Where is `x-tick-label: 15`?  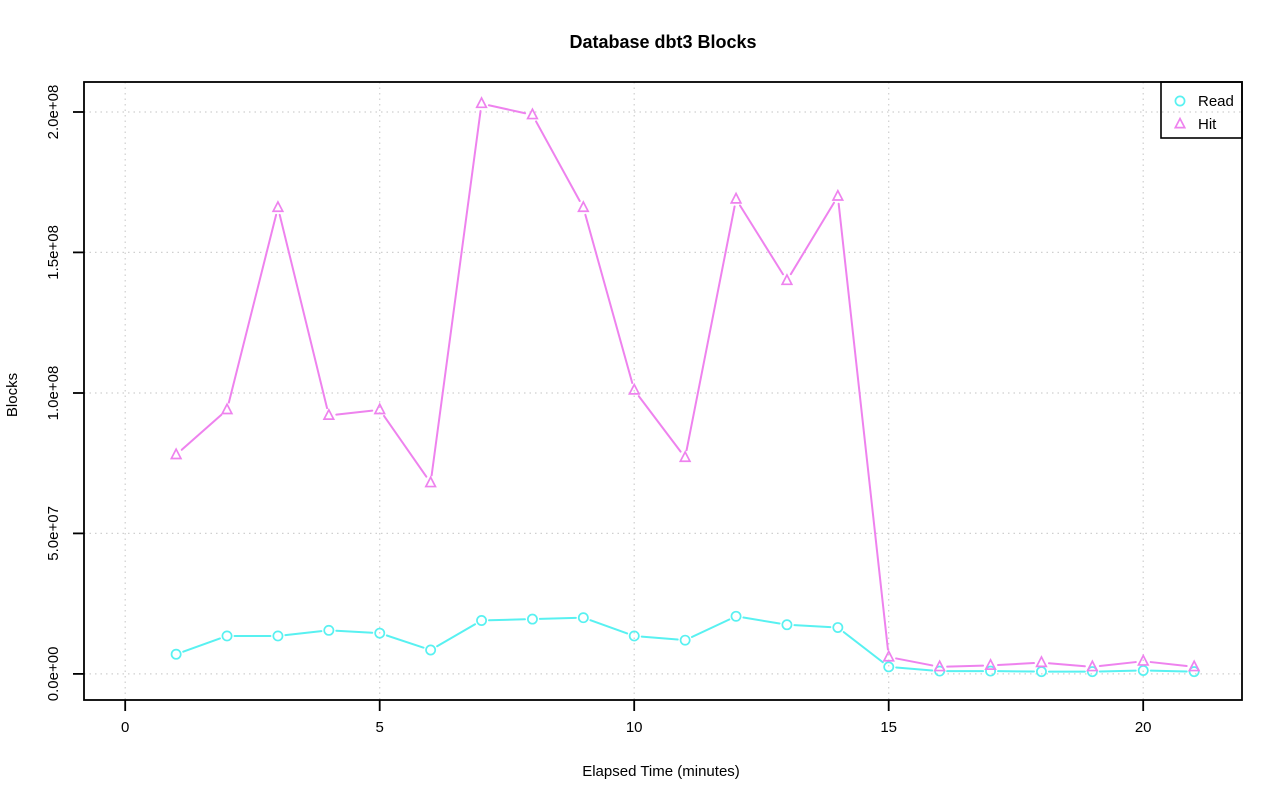 x-tick-label: 15 is located at coordinates (888, 727).